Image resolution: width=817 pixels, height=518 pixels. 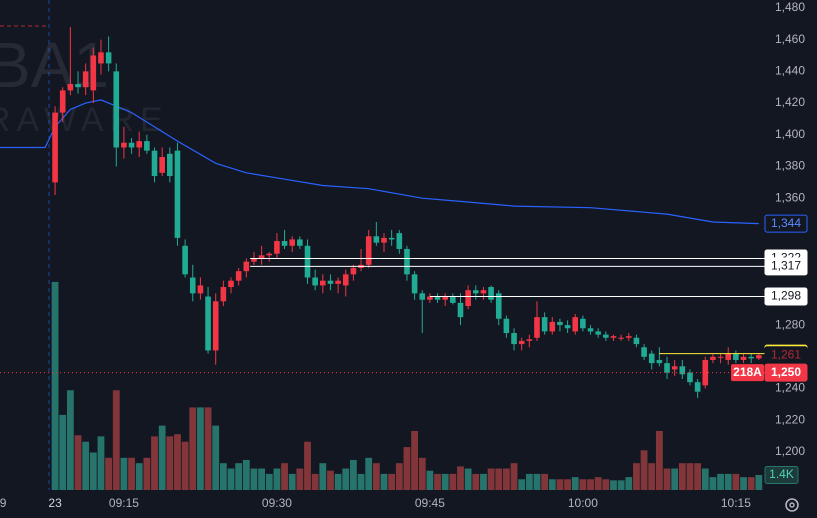 I want to click on y-tick-label: 1,220, so click(x=790, y=419).